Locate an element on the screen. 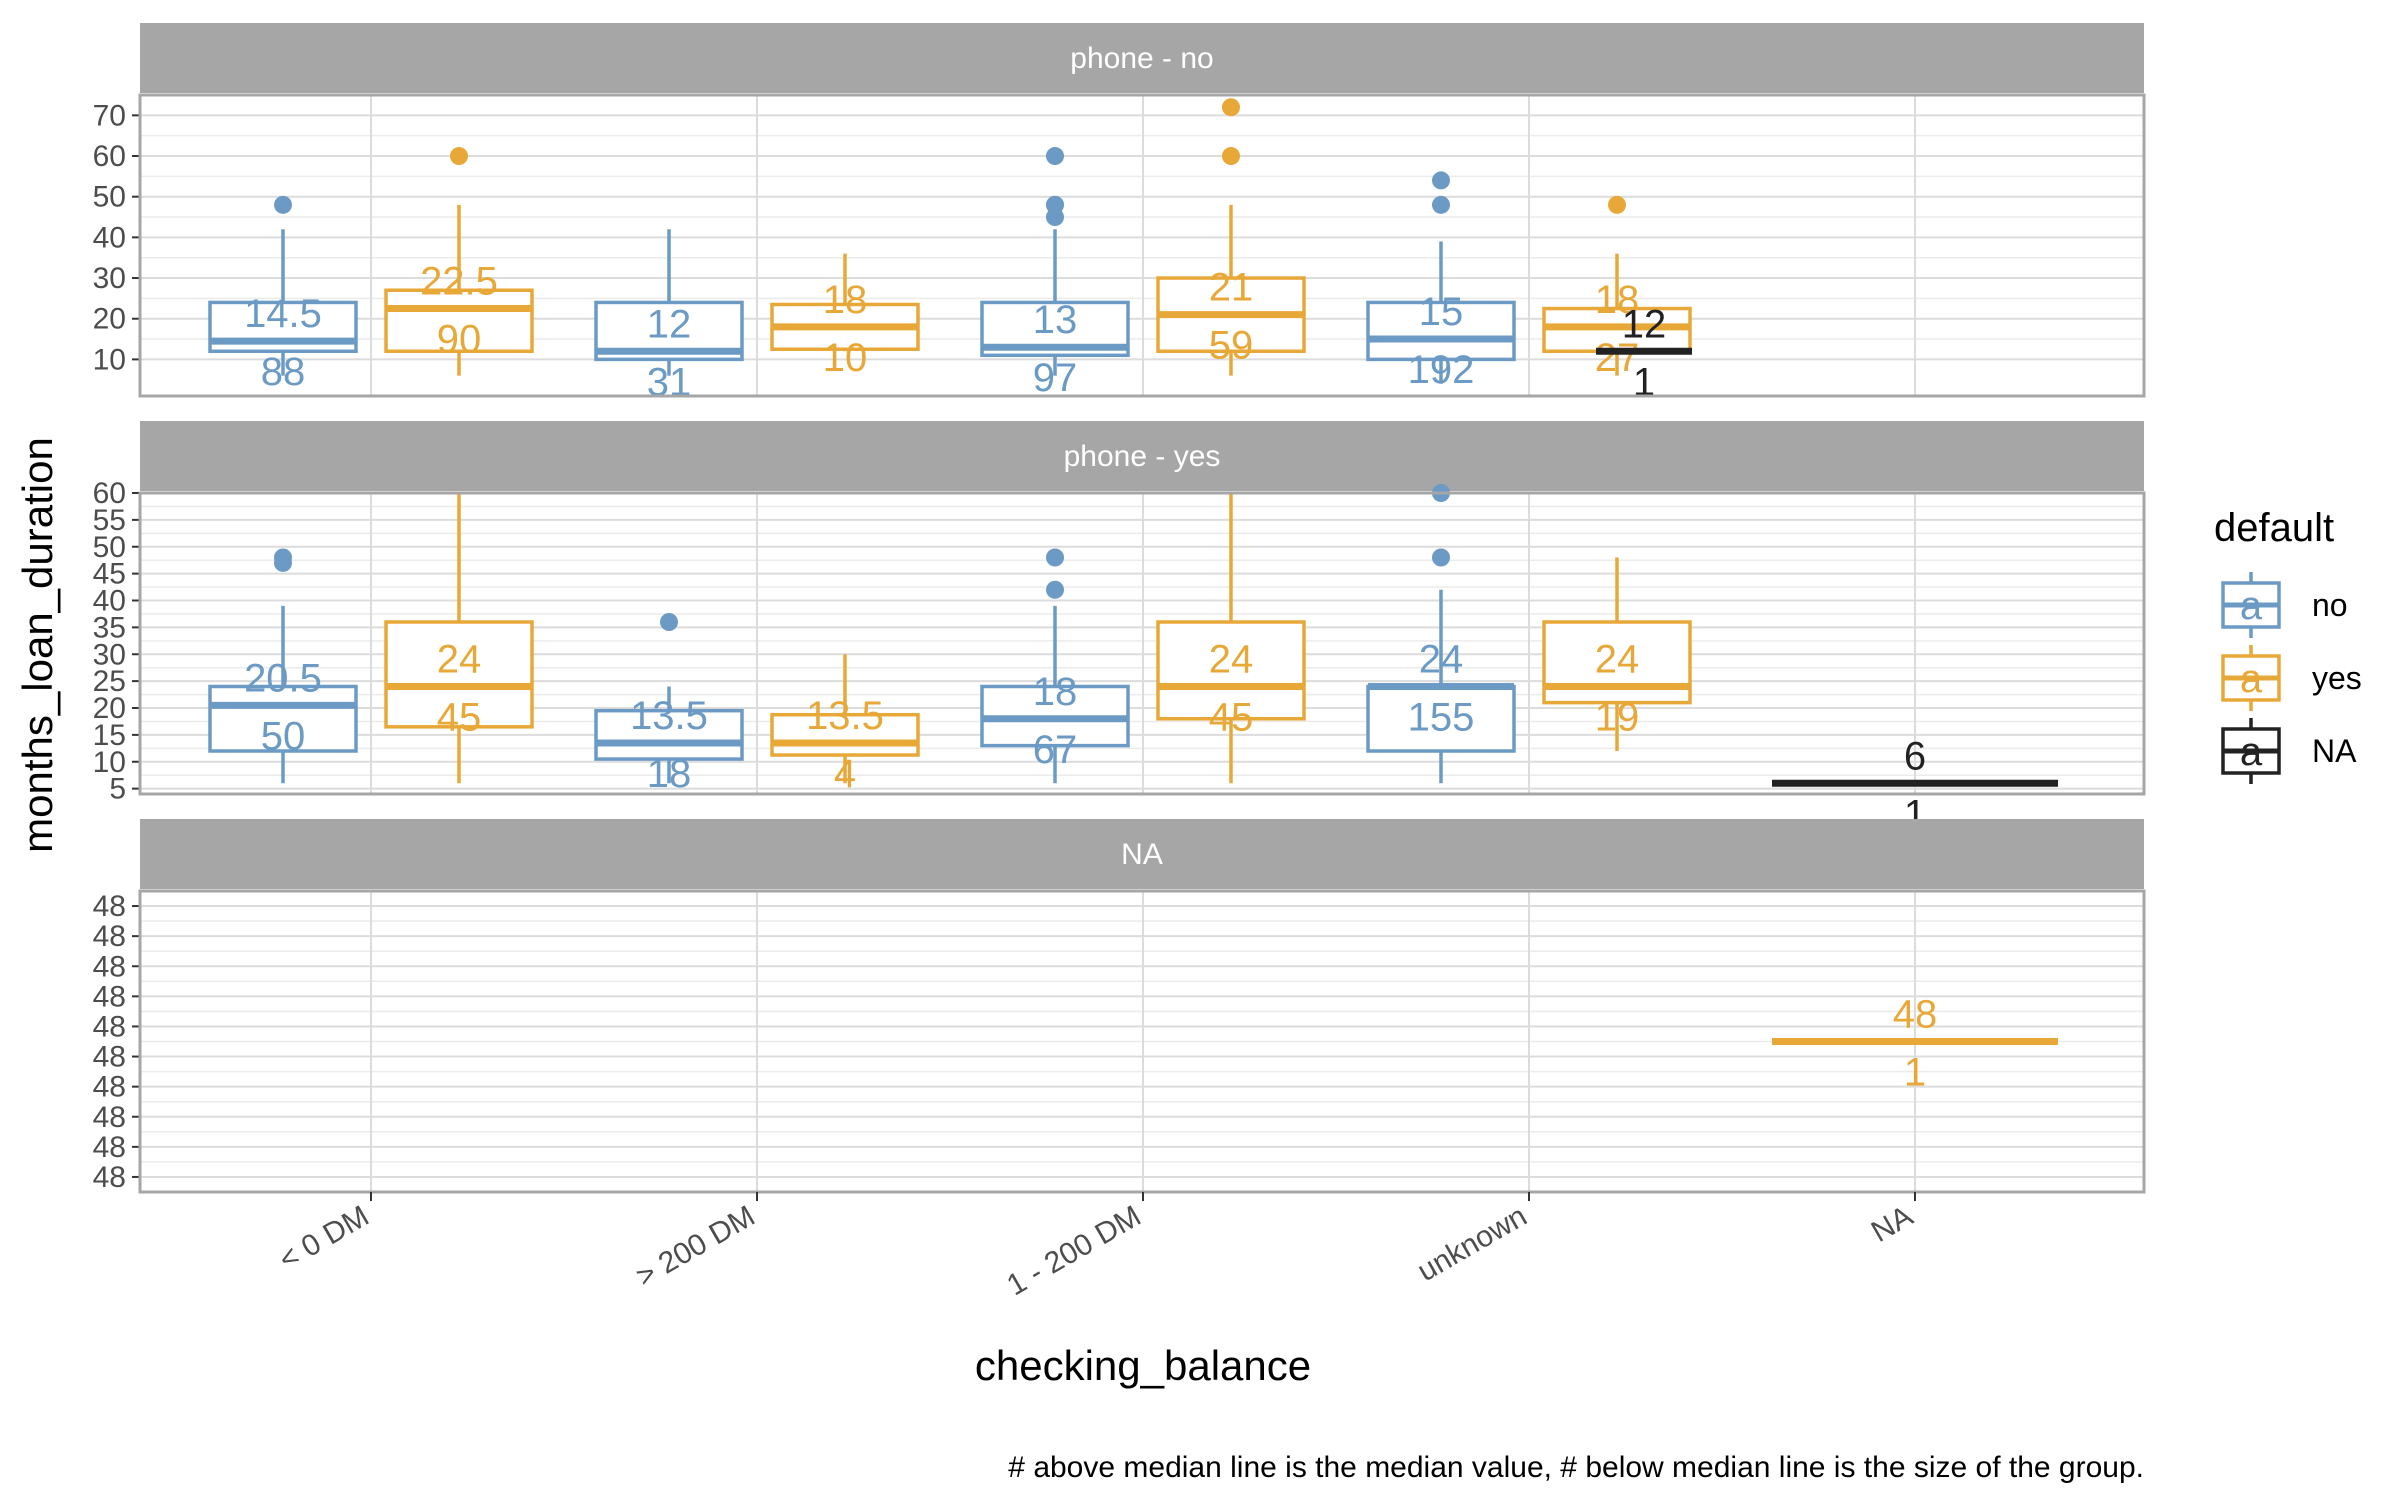  legend-entry: a no is located at coordinates (2284, 605).